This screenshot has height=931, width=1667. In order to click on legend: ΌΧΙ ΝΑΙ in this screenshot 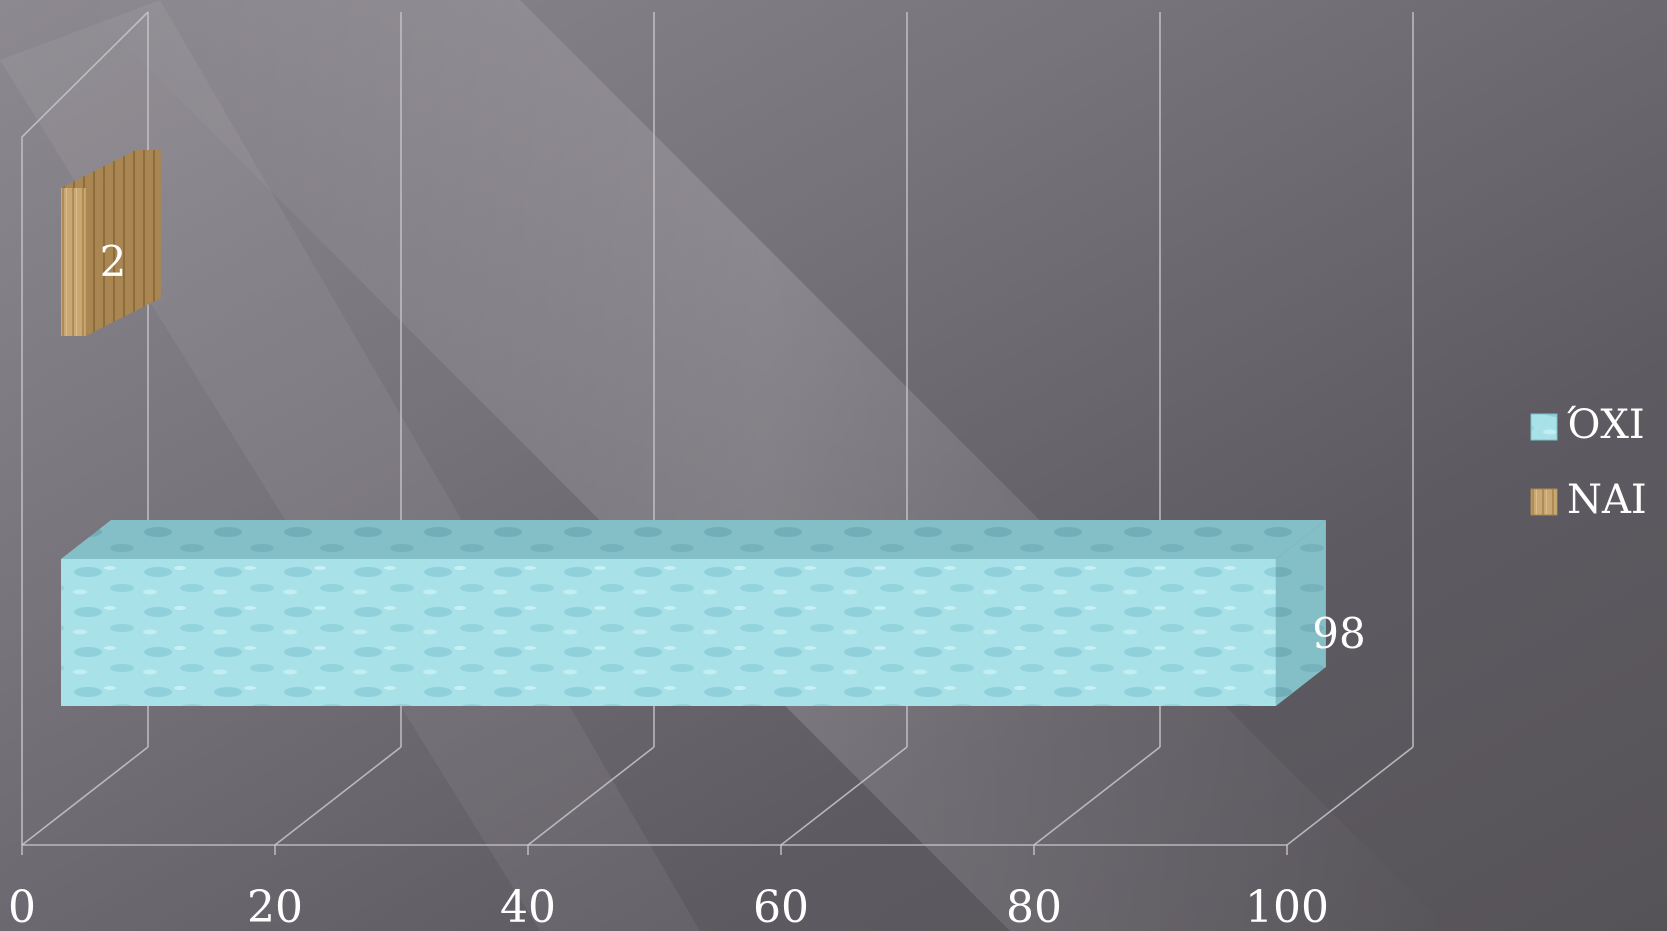, I will do `click(1588, 462)`.